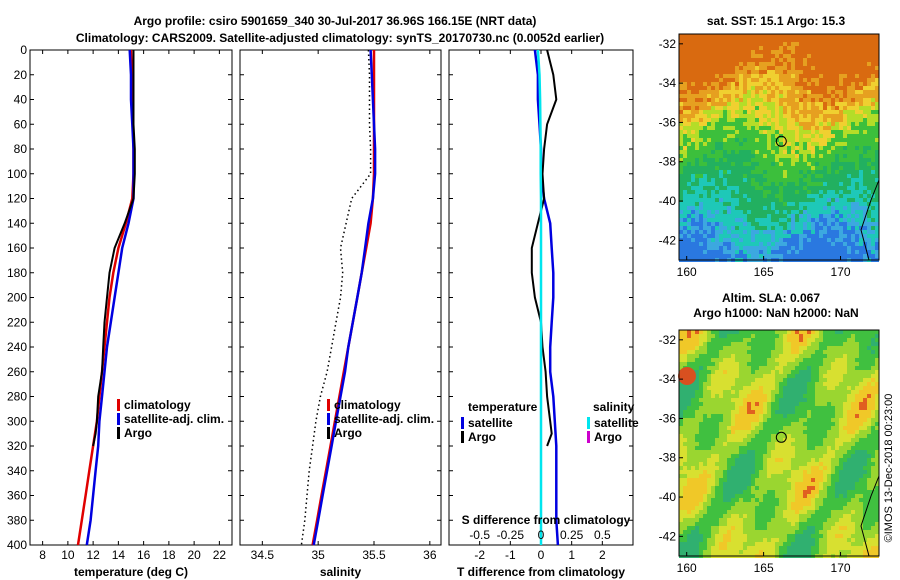 The height and width of the screenshot is (580, 900). What do you see at coordinates (17, 397) in the screenshot?
I see `y-tick-label: 280` at bounding box center [17, 397].